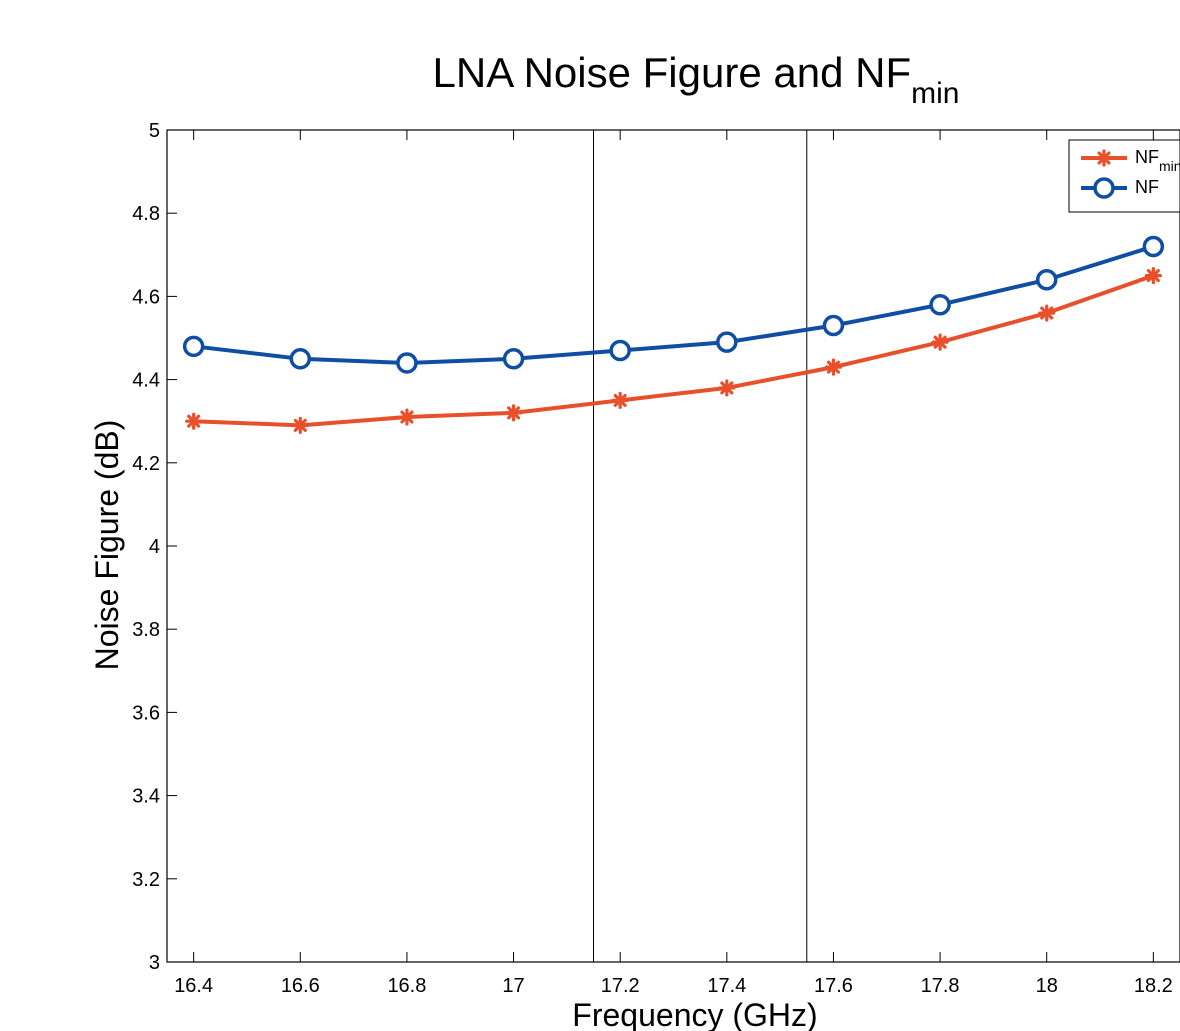 The width and height of the screenshot is (1180, 1031). What do you see at coordinates (1147, 187) in the screenshot?
I see `legend-label: NF` at bounding box center [1147, 187].